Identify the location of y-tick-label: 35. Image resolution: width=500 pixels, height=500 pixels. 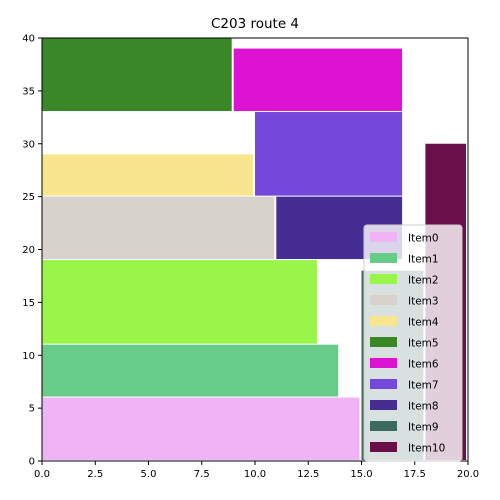
(28, 91).